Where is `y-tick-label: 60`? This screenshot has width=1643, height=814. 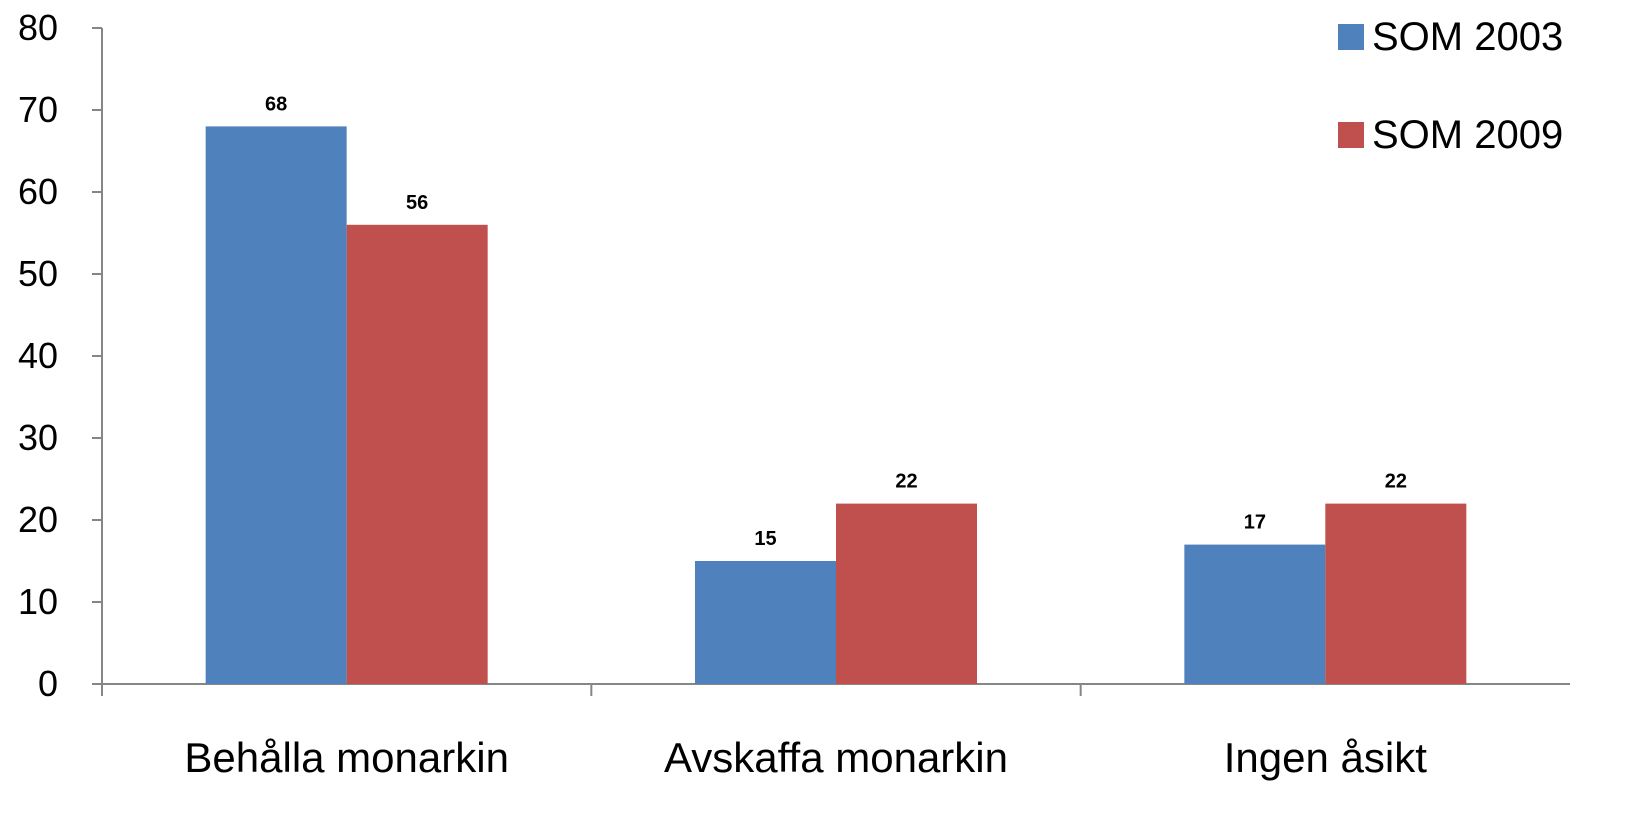
y-tick-label: 60 is located at coordinates (38, 191).